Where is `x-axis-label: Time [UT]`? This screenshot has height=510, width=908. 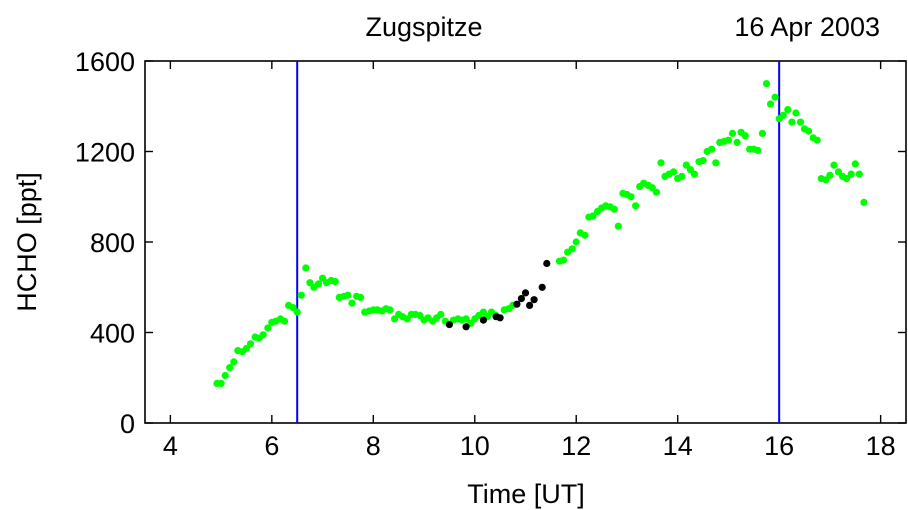
x-axis-label: Time [UT] is located at coordinates (526, 494).